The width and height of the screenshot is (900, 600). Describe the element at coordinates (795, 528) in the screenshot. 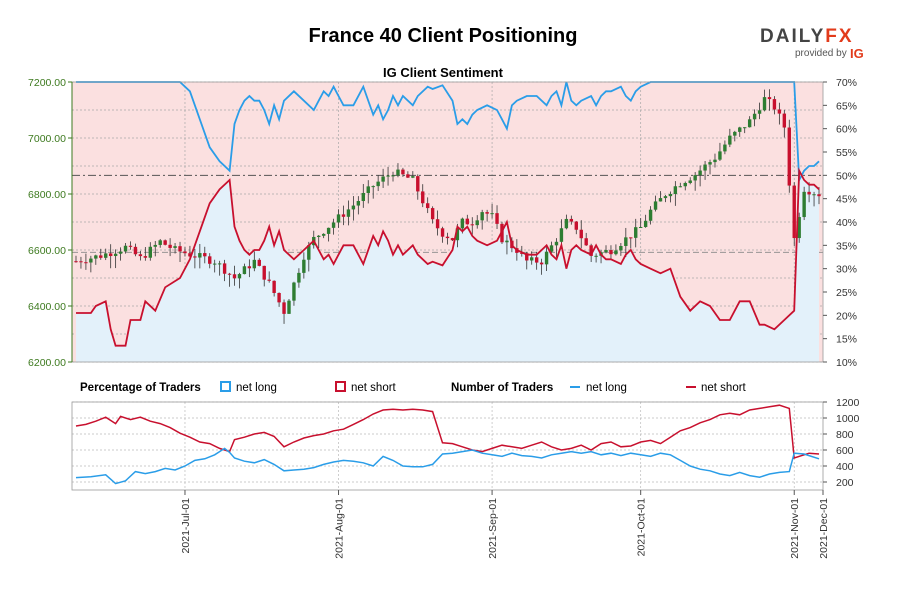

I see `x-tick-label: 2021-Nov-01` at that location.